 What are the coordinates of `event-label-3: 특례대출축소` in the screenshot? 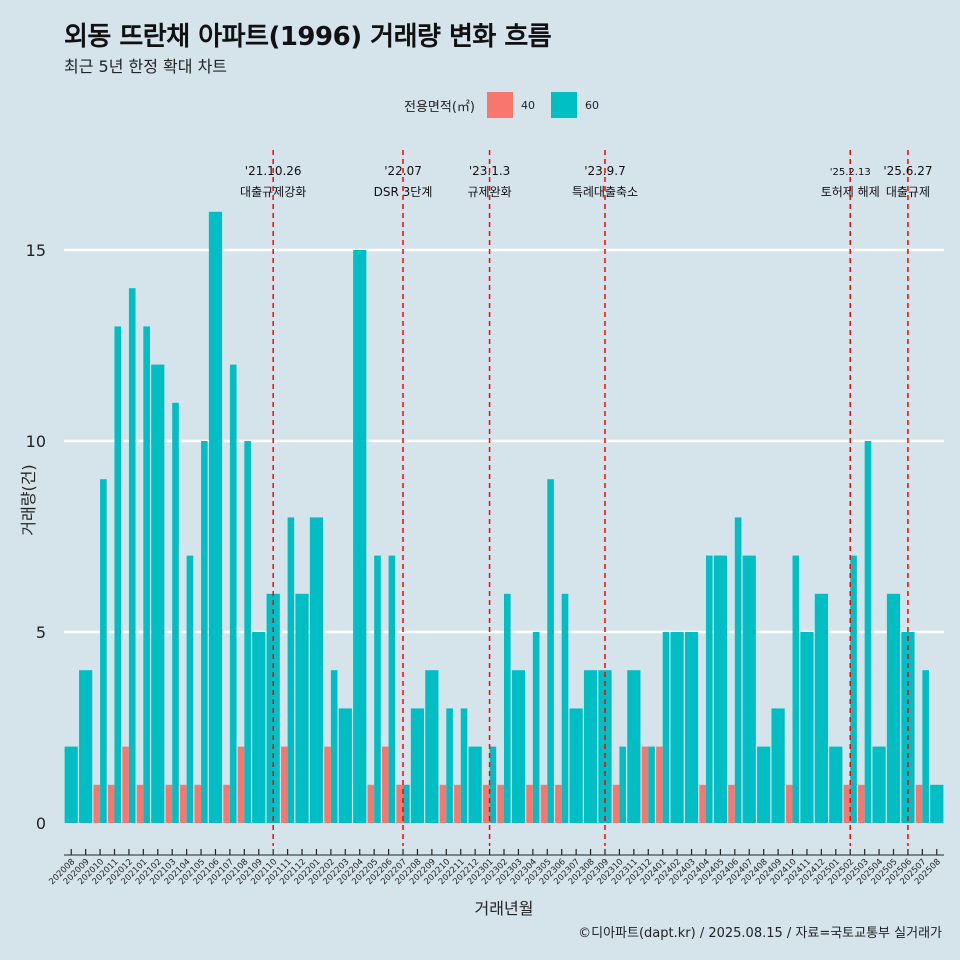 It's located at (605, 192).